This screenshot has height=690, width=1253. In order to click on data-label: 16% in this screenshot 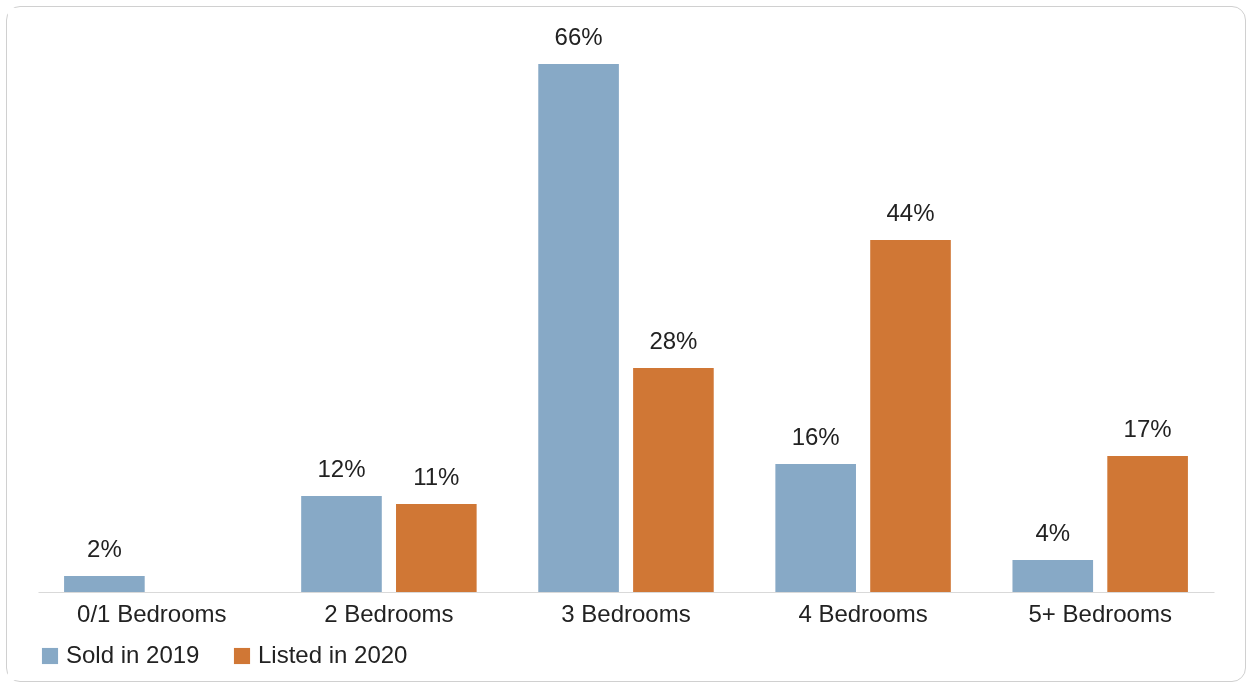, I will do `click(815, 436)`.